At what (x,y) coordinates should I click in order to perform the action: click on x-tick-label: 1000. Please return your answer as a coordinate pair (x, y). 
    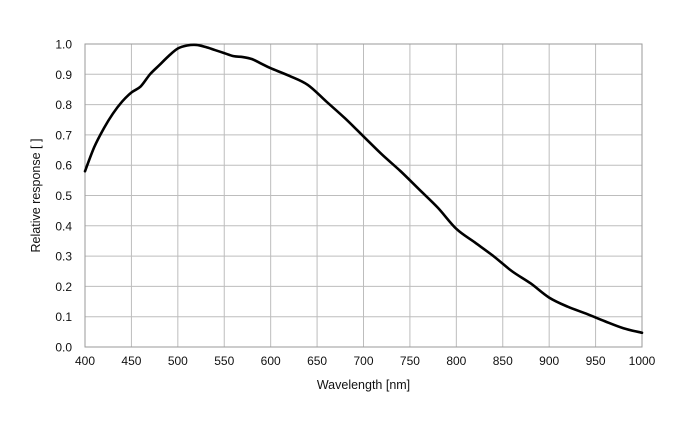
    Looking at the image, I should click on (642, 361).